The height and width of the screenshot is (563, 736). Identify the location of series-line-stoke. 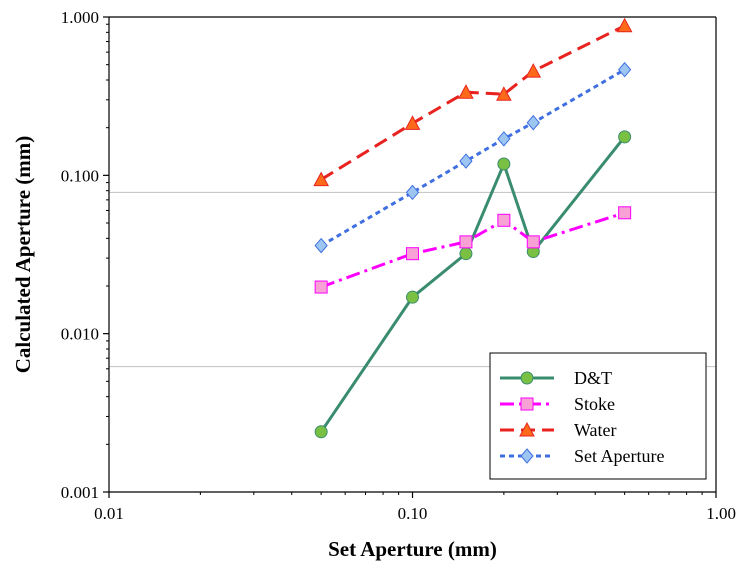
(473, 250).